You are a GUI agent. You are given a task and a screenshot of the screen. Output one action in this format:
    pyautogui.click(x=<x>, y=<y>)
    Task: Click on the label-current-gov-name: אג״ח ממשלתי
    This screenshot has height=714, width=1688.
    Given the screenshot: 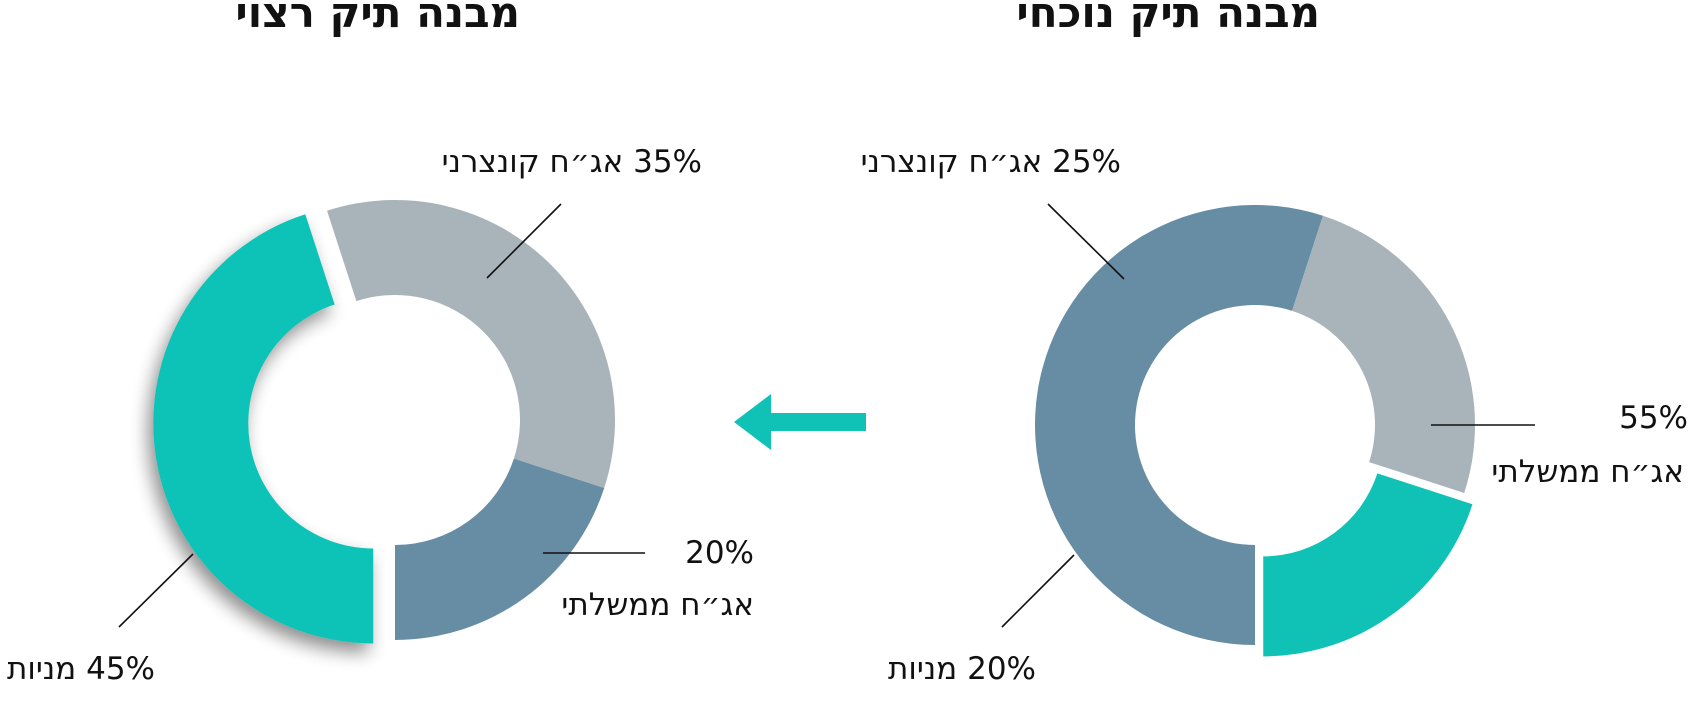 What is the action you would take?
    pyautogui.click(x=1587, y=472)
    